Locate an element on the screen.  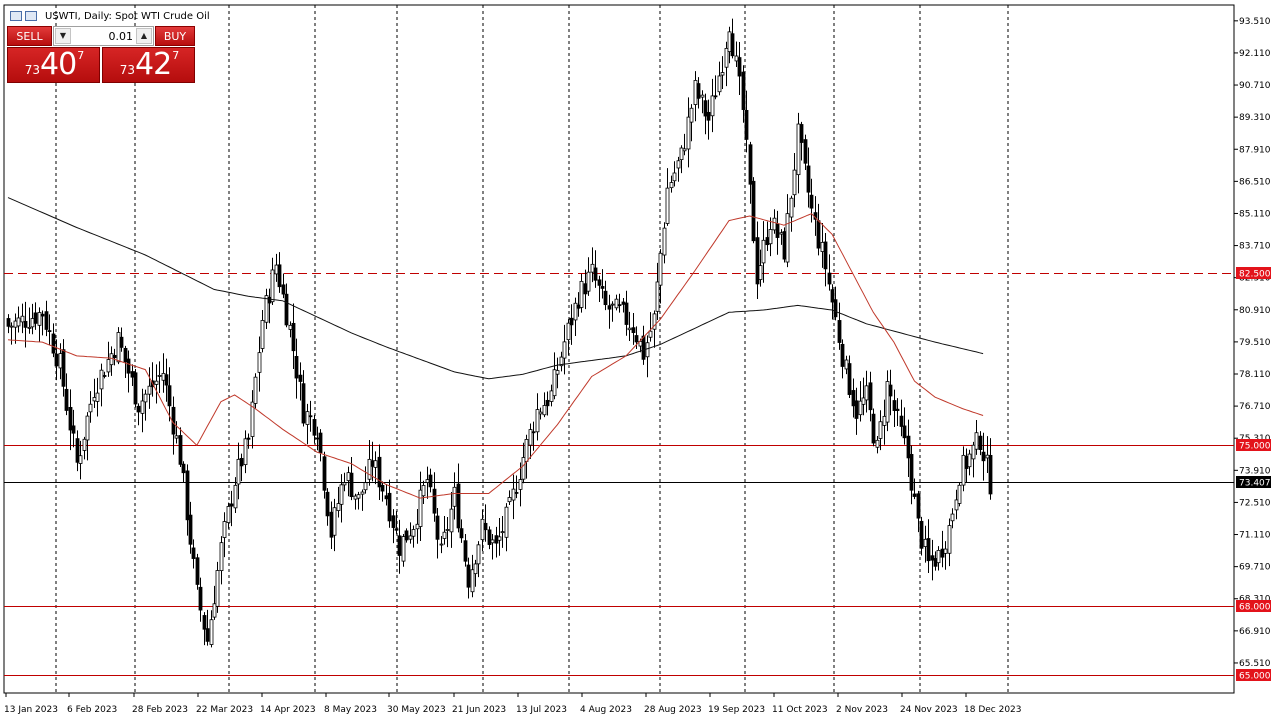
y-tick-label: 78.110 is located at coordinates (1255, 375).